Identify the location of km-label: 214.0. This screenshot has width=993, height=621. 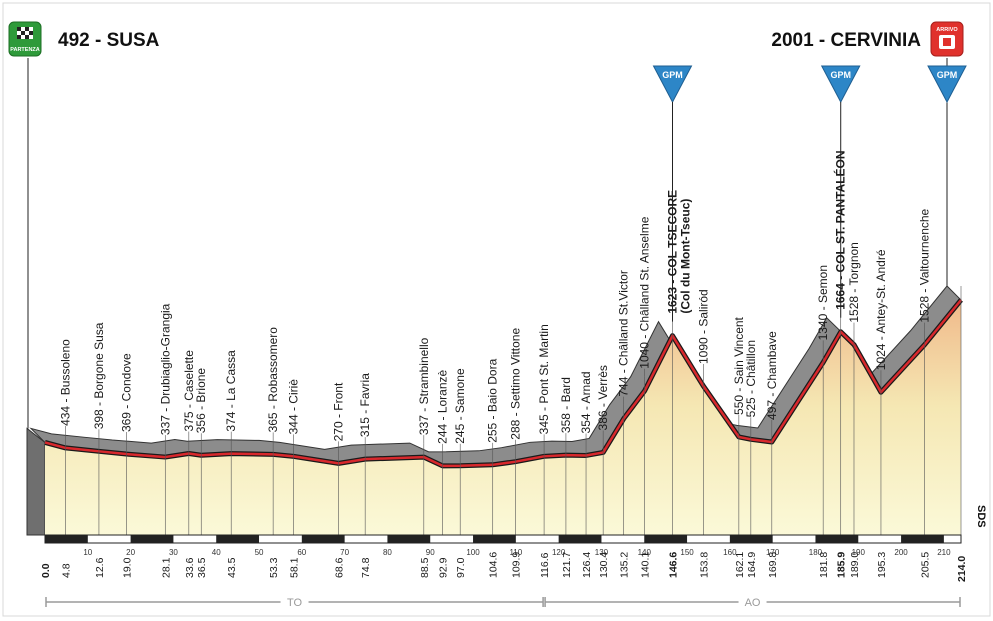
(962, 569).